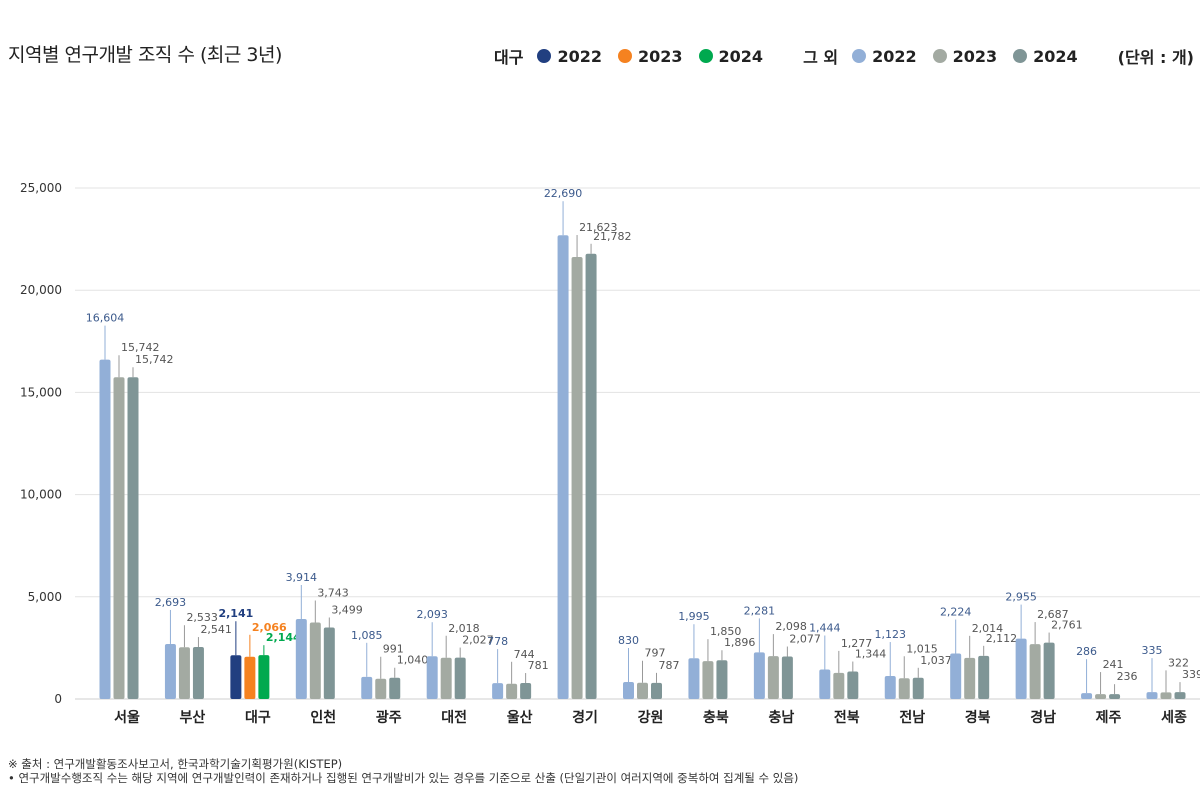 This screenshot has height=806, width=1200. What do you see at coordinates (432, 614) in the screenshot?
I see `data-label: 2,093` at bounding box center [432, 614].